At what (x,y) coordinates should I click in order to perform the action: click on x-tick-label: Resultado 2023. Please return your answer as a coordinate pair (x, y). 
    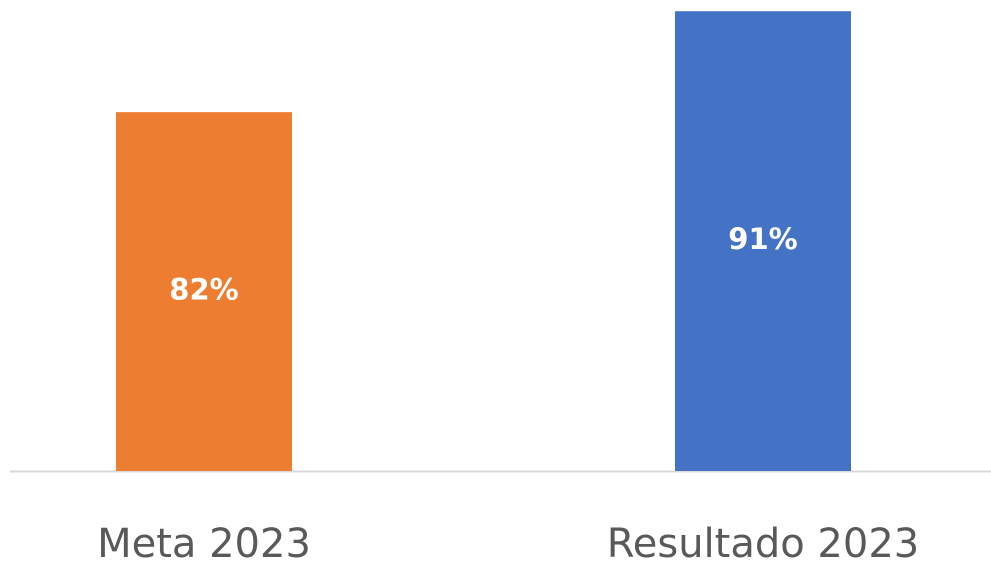
    Looking at the image, I should click on (763, 543).